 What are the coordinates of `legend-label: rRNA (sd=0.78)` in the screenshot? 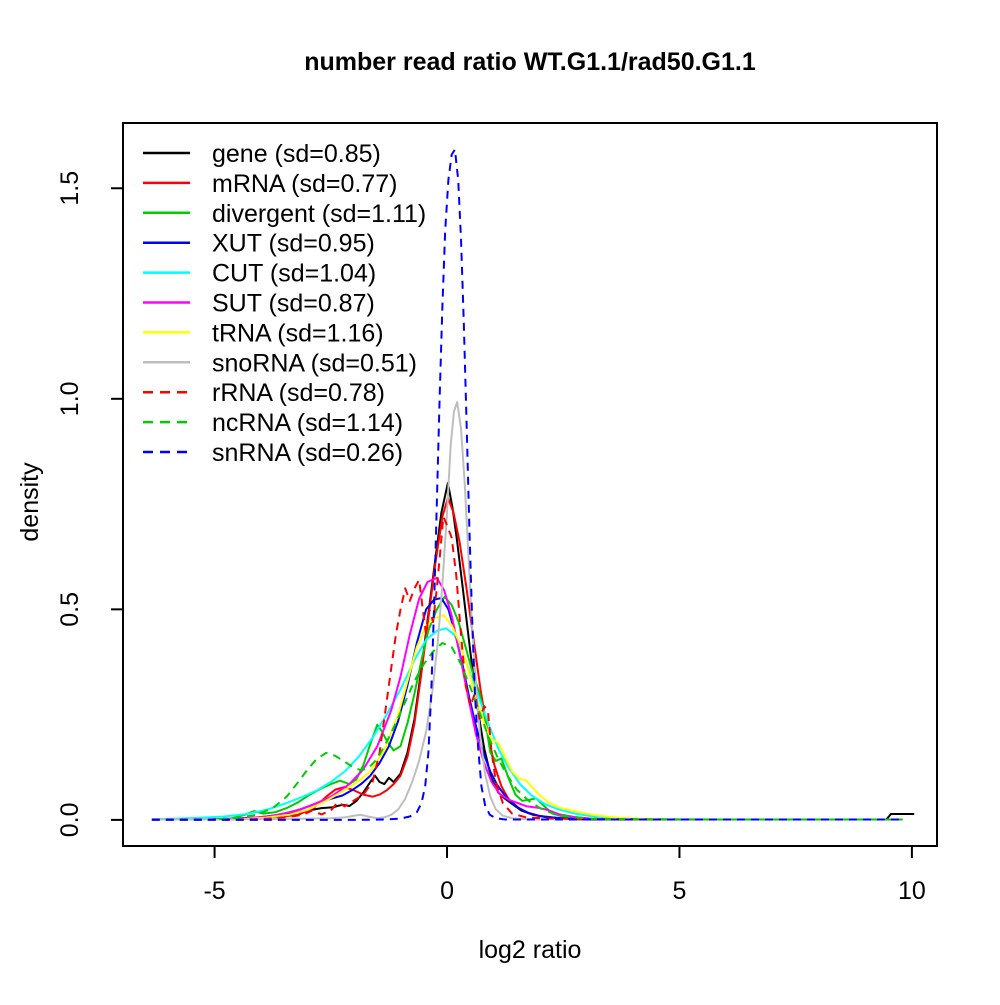 It's located at (298, 393).